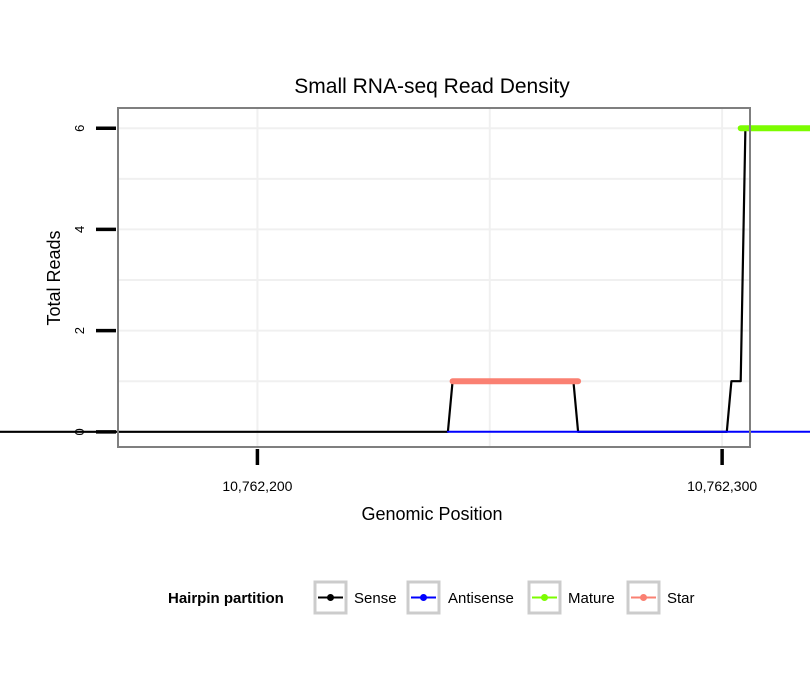 This screenshot has height=695, width=810. What do you see at coordinates (681, 598) in the screenshot?
I see `legend-label: Star` at bounding box center [681, 598].